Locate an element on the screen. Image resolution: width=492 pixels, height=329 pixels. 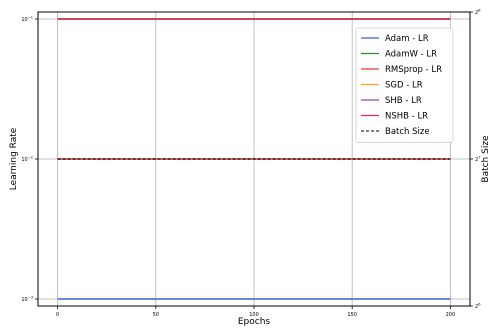
legend-box is located at coordinates (404, 85).